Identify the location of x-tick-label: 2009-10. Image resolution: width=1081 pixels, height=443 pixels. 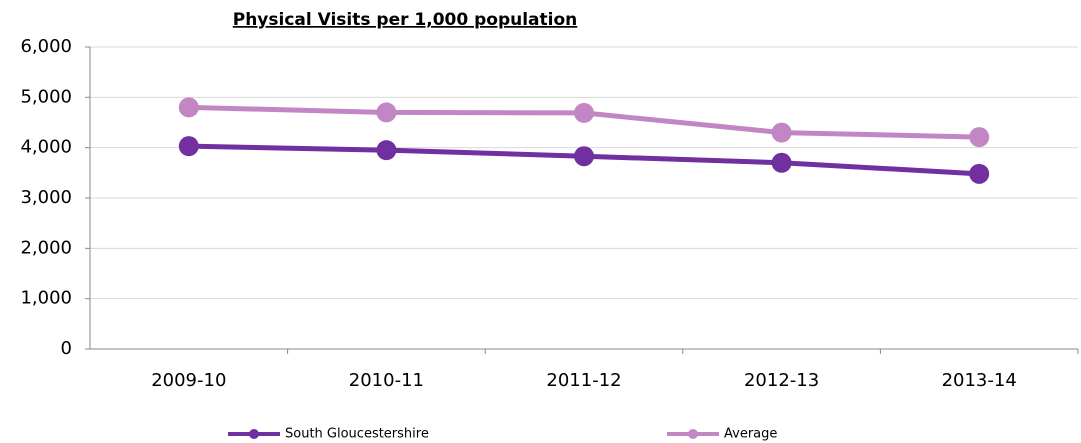
(188, 380).